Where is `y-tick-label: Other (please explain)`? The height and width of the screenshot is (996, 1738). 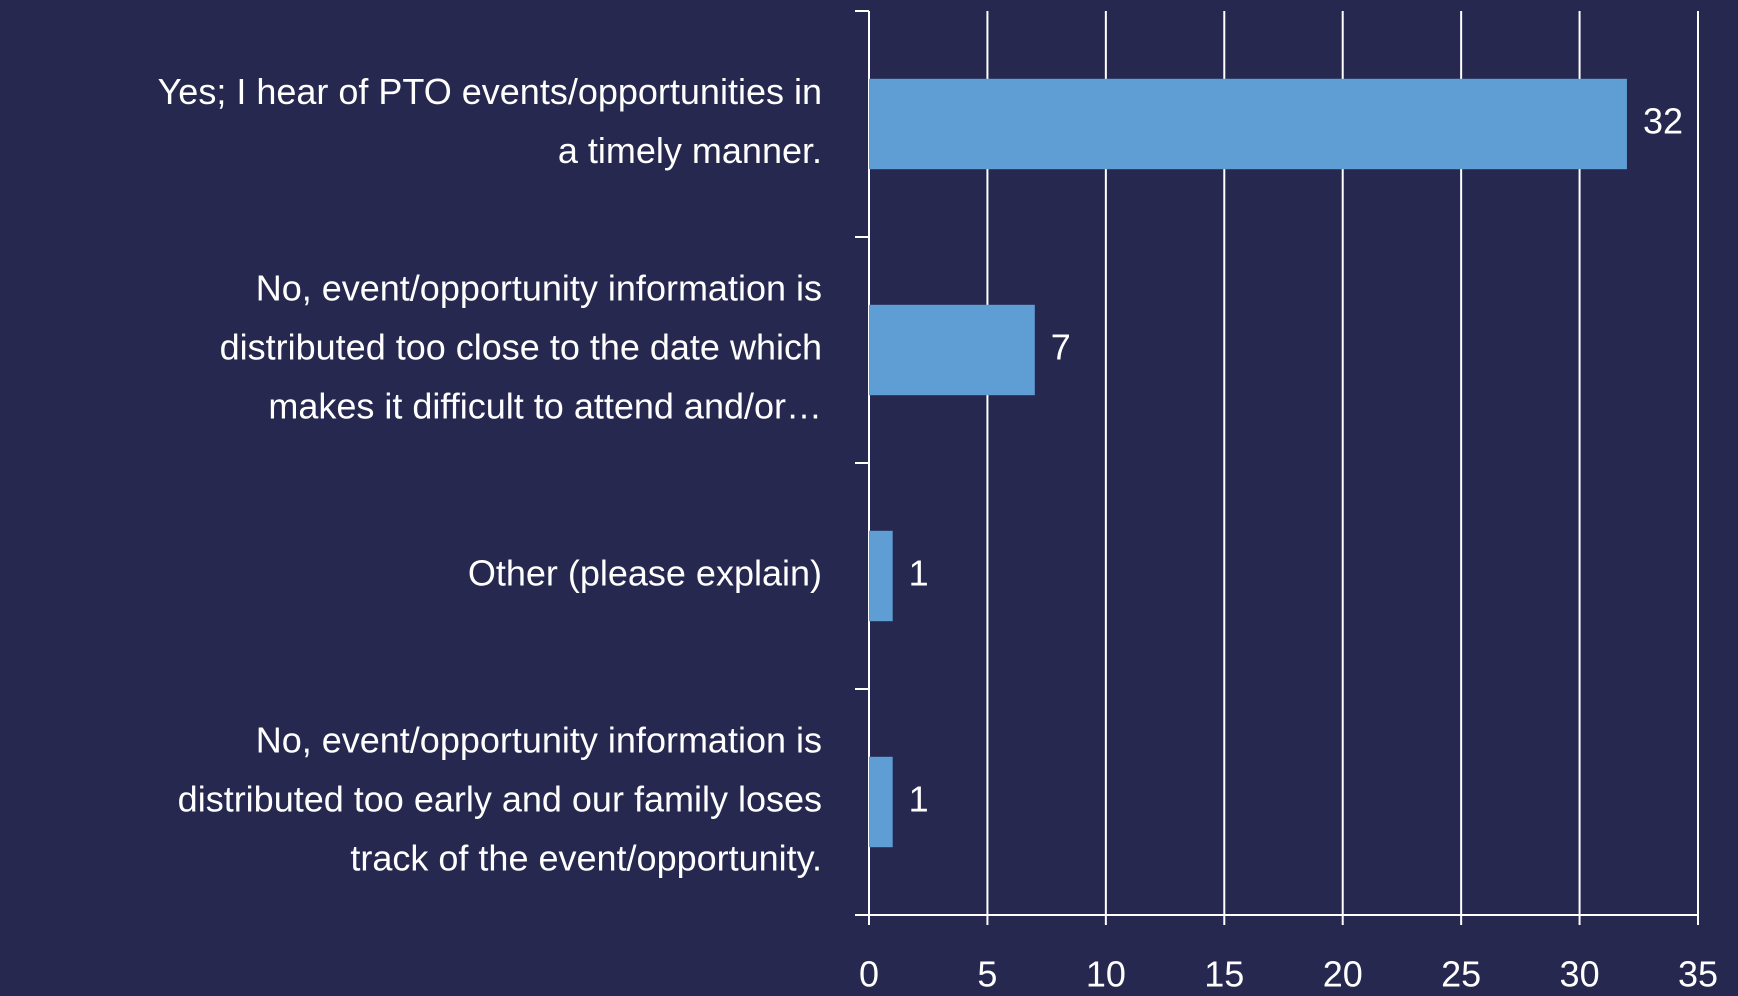
y-tick-label: Other (please explain) is located at coordinates (645, 573).